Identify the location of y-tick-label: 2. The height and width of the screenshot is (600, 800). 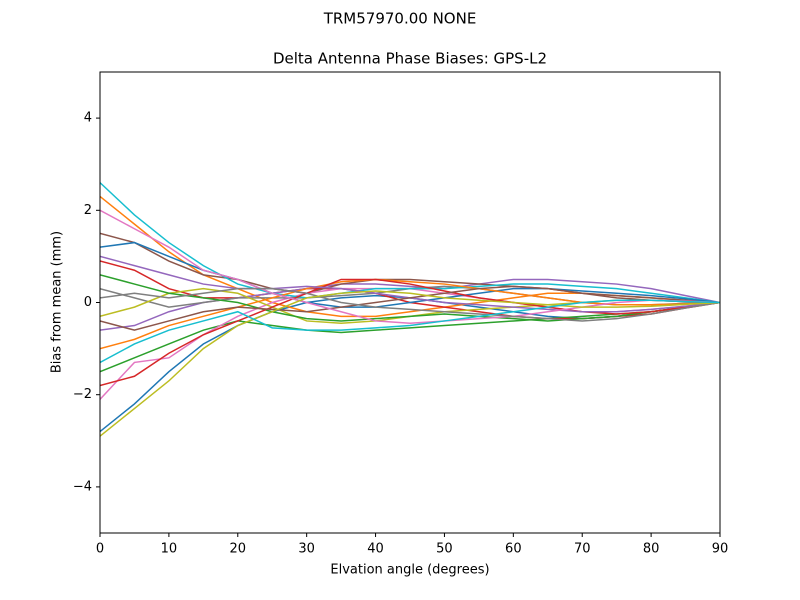
(88, 210).